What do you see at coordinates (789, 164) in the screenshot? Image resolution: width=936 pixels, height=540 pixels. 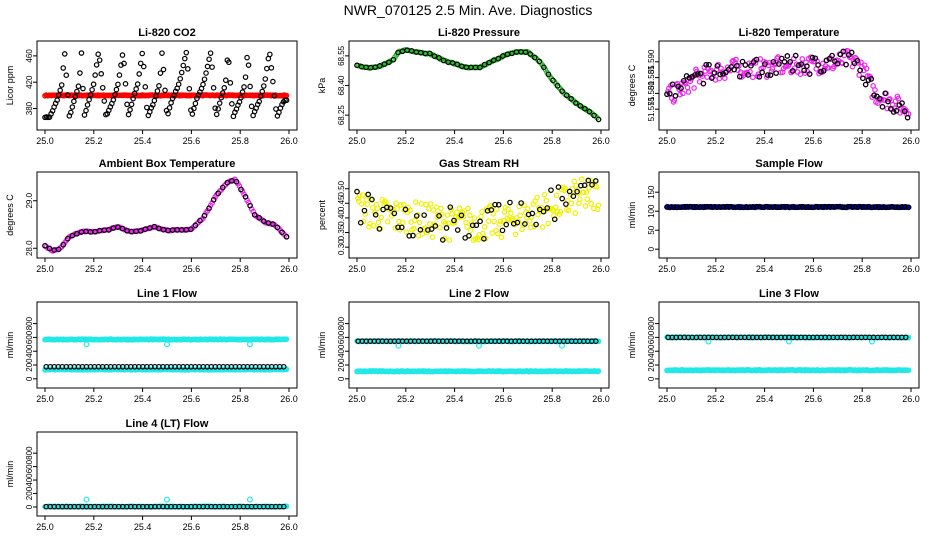 I see `chart-title: Sample Flow` at bounding box center [789, 164].